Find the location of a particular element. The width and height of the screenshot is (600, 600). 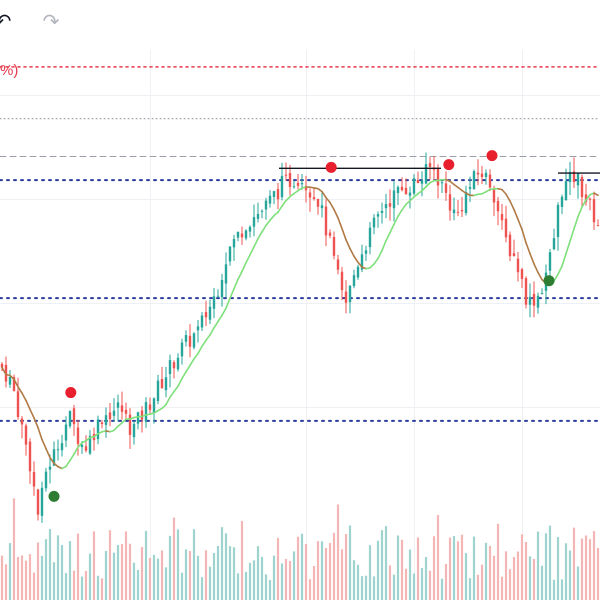

undo-arrow-icon: ↶ is located at coordinates (8, 22).